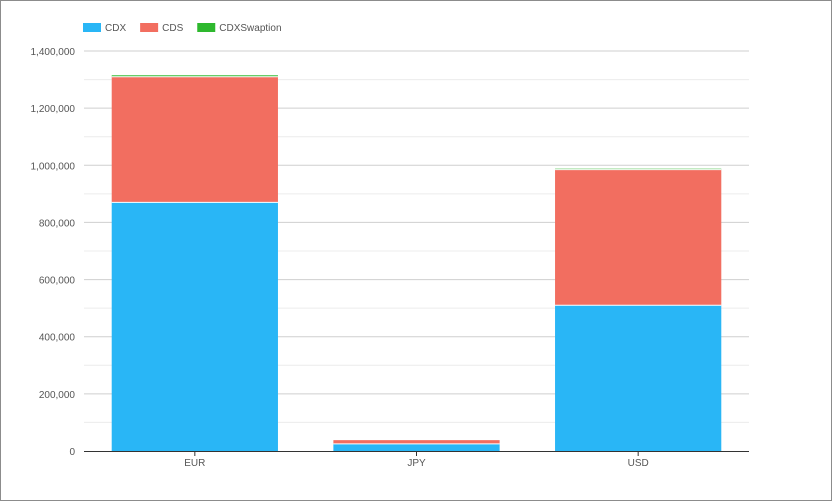 Image resolution: width=832 pixels, height=501 pixels. Describe the element at coordinates (57, 223) in the screenshot. I see `y-tick-label: 800,000` at that location.